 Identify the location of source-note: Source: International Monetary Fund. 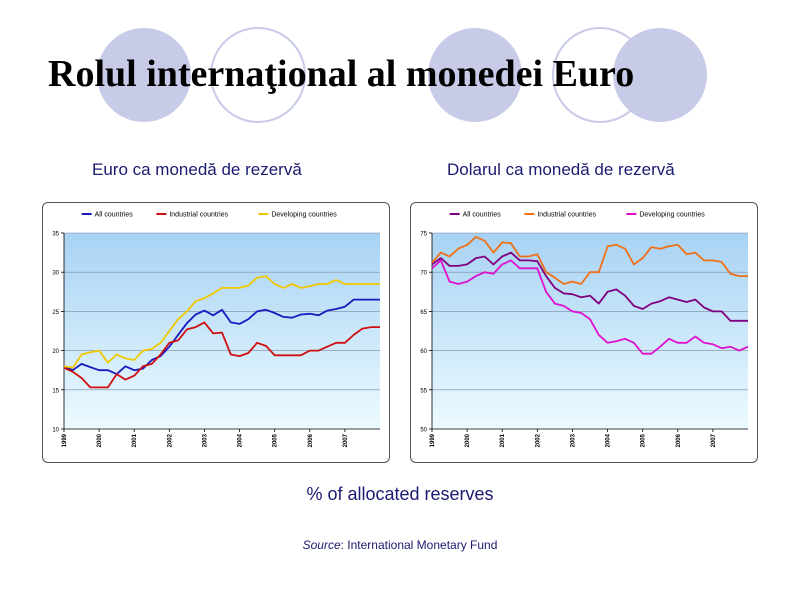
(400, 545).